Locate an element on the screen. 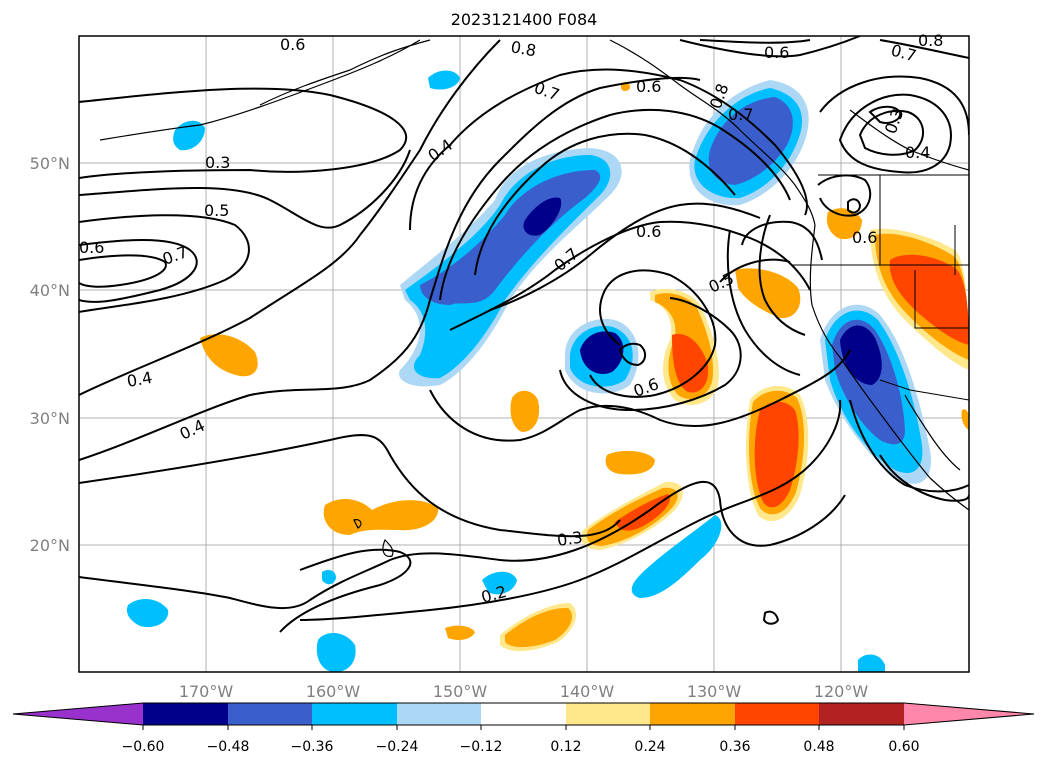  latitude-axis: 50°N 40°N 30°N 20°N is located at coordinates (50, 354).